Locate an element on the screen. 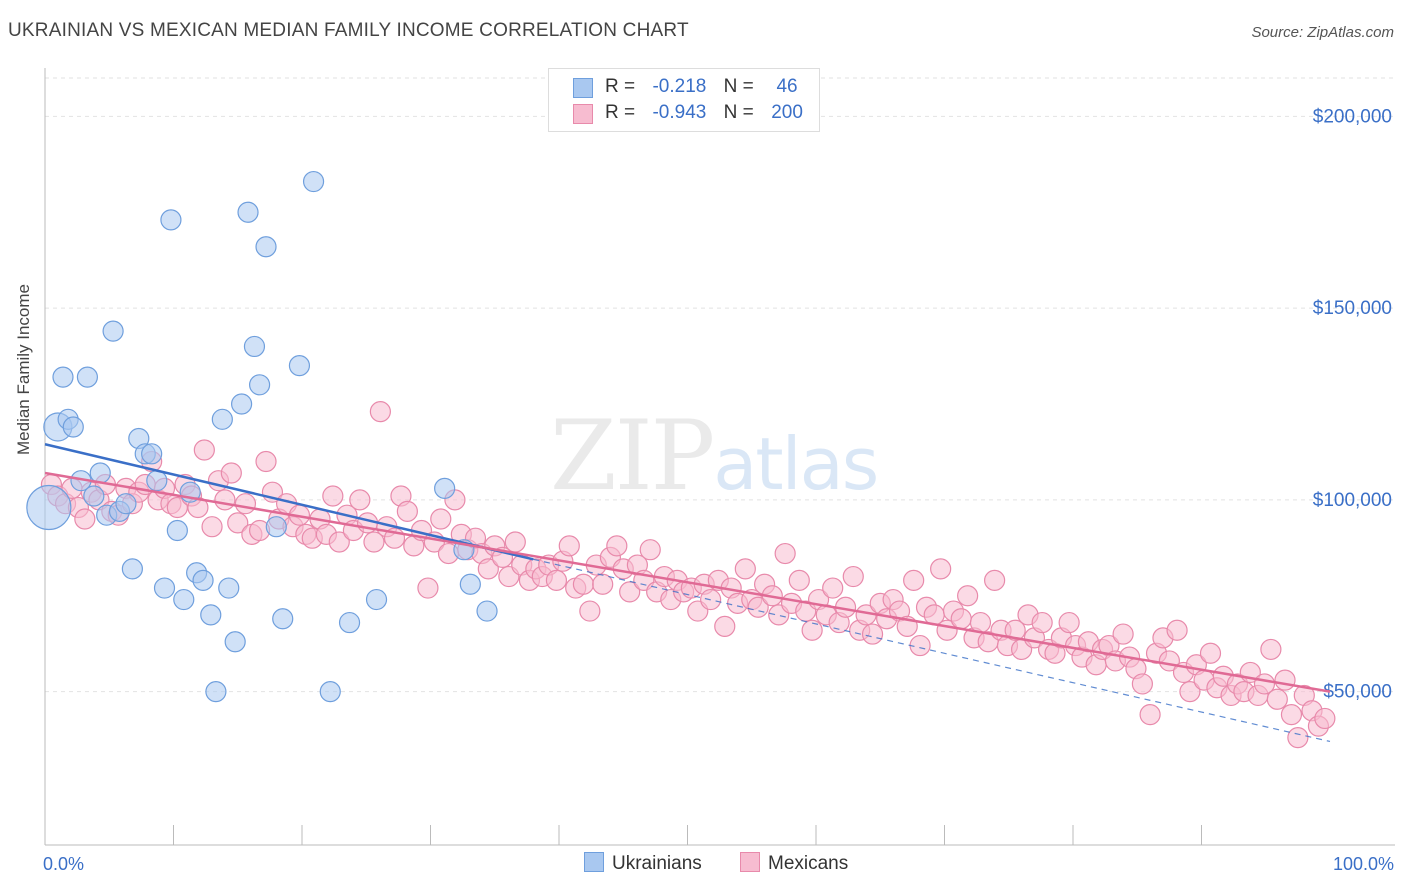  bottom-legend-swatch-mexicans is located at coordinates (750, 862).